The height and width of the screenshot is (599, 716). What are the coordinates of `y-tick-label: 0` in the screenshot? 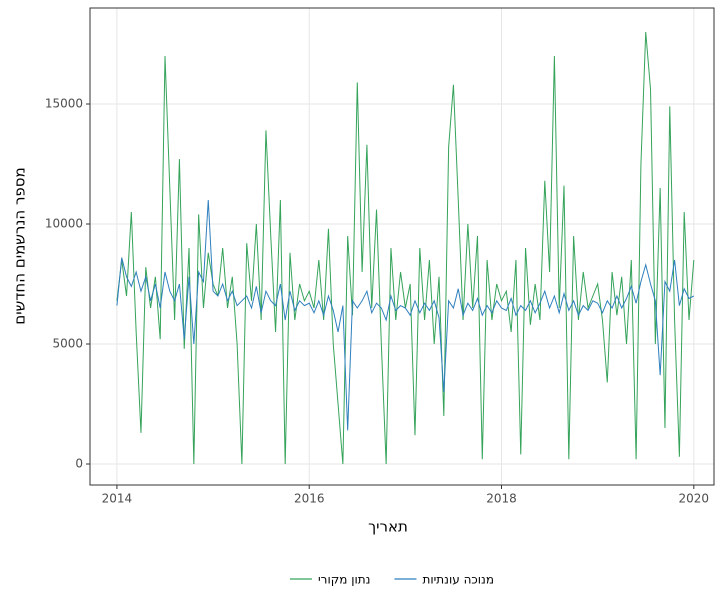 It's located at (79, 464).